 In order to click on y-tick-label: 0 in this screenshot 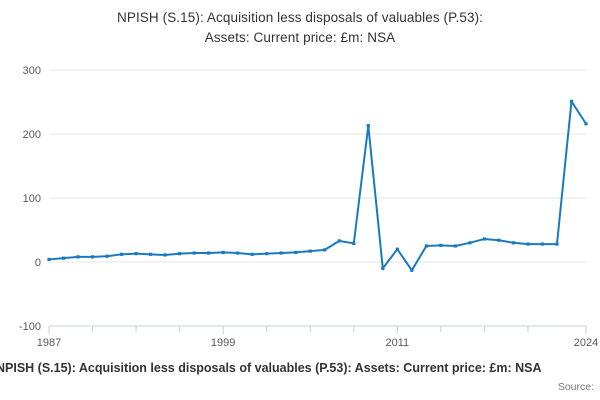, I will do `click(38, 263)`.